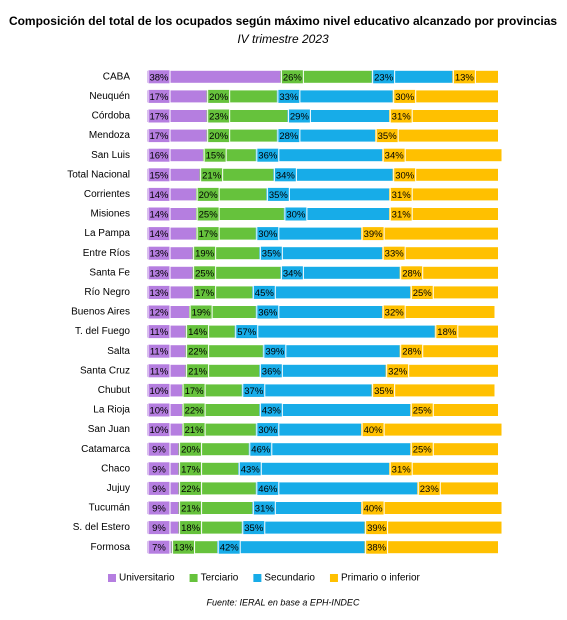  I want to click on y-tick-label: Entre Ríos, so click(106, 253).